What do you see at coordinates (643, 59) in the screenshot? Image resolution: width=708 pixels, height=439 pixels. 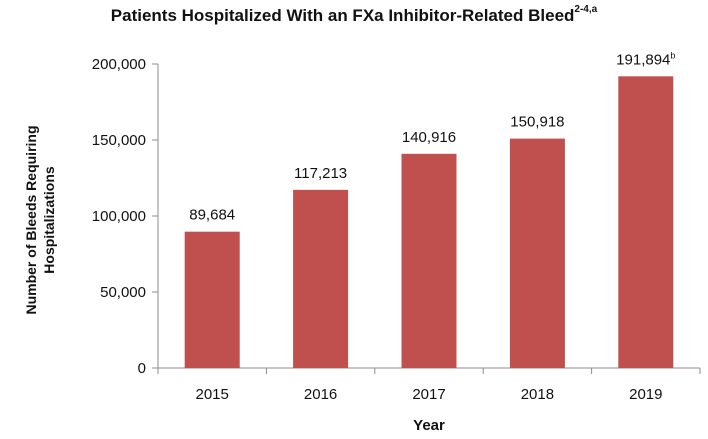 I see `data-label-value: 191,894` at bounding box center [643, 59].